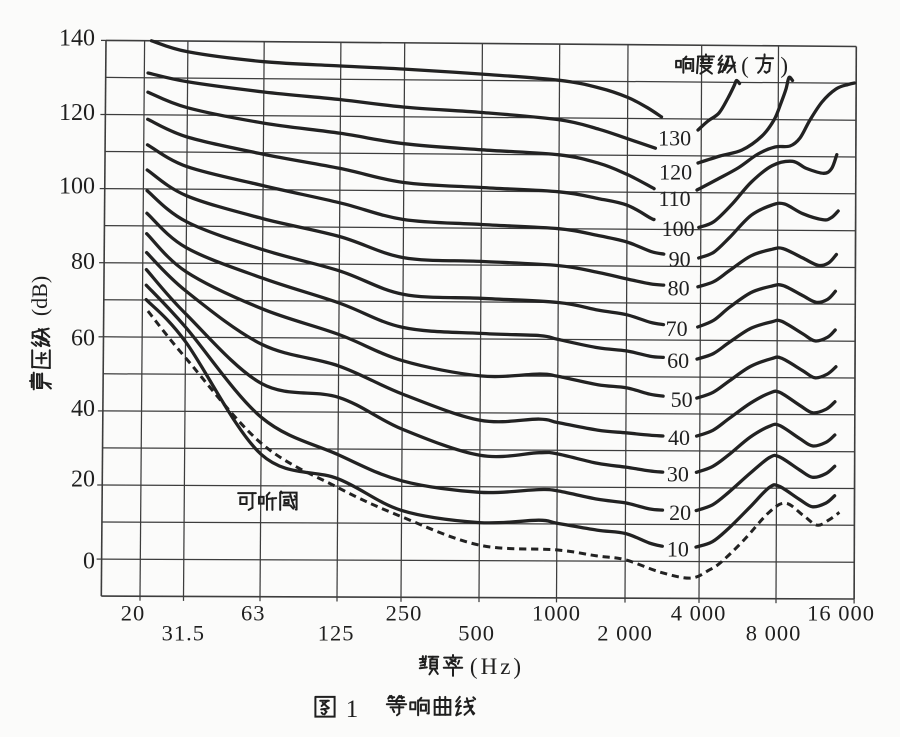  Describe the element at coordinates (352, 709) in the screenshot. I see `svg-text: 1` at that location.